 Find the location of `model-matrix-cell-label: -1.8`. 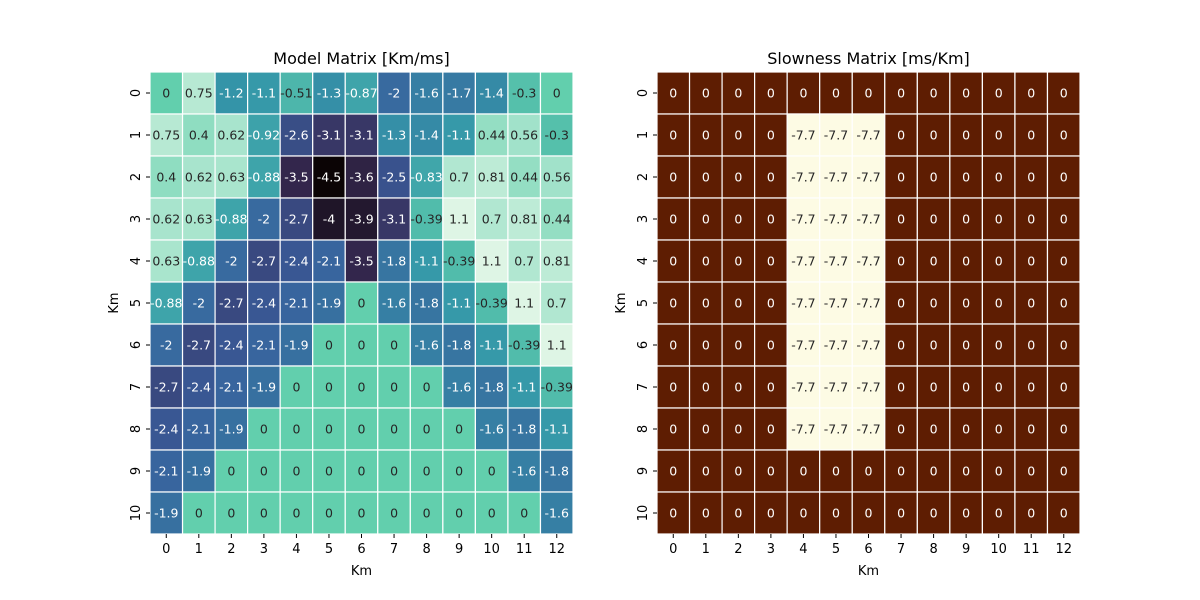

model-matrix-cell-label: -1.8 is located at coordinates (459, 345).